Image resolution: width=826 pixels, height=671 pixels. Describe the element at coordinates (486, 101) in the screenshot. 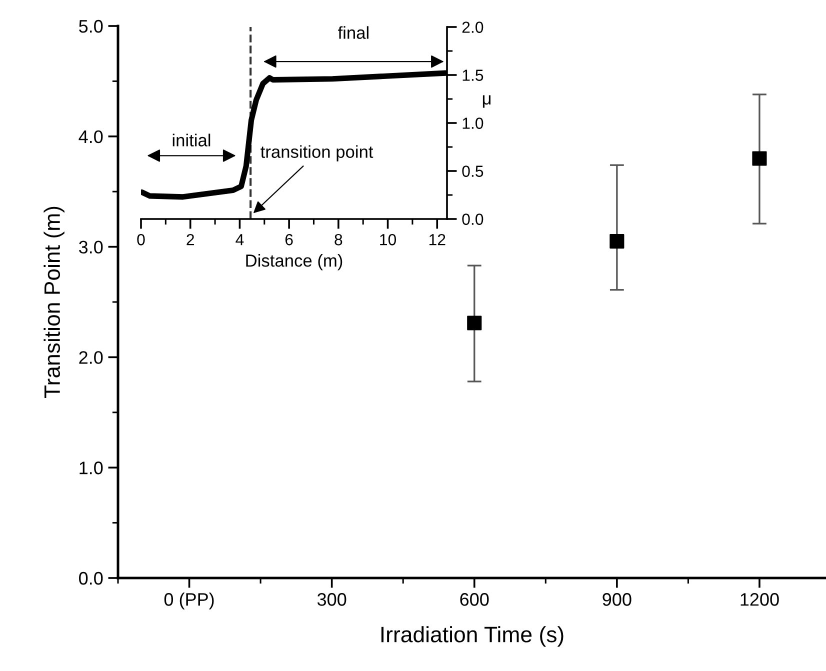

I see `y2-axis-title: μ` at that location.